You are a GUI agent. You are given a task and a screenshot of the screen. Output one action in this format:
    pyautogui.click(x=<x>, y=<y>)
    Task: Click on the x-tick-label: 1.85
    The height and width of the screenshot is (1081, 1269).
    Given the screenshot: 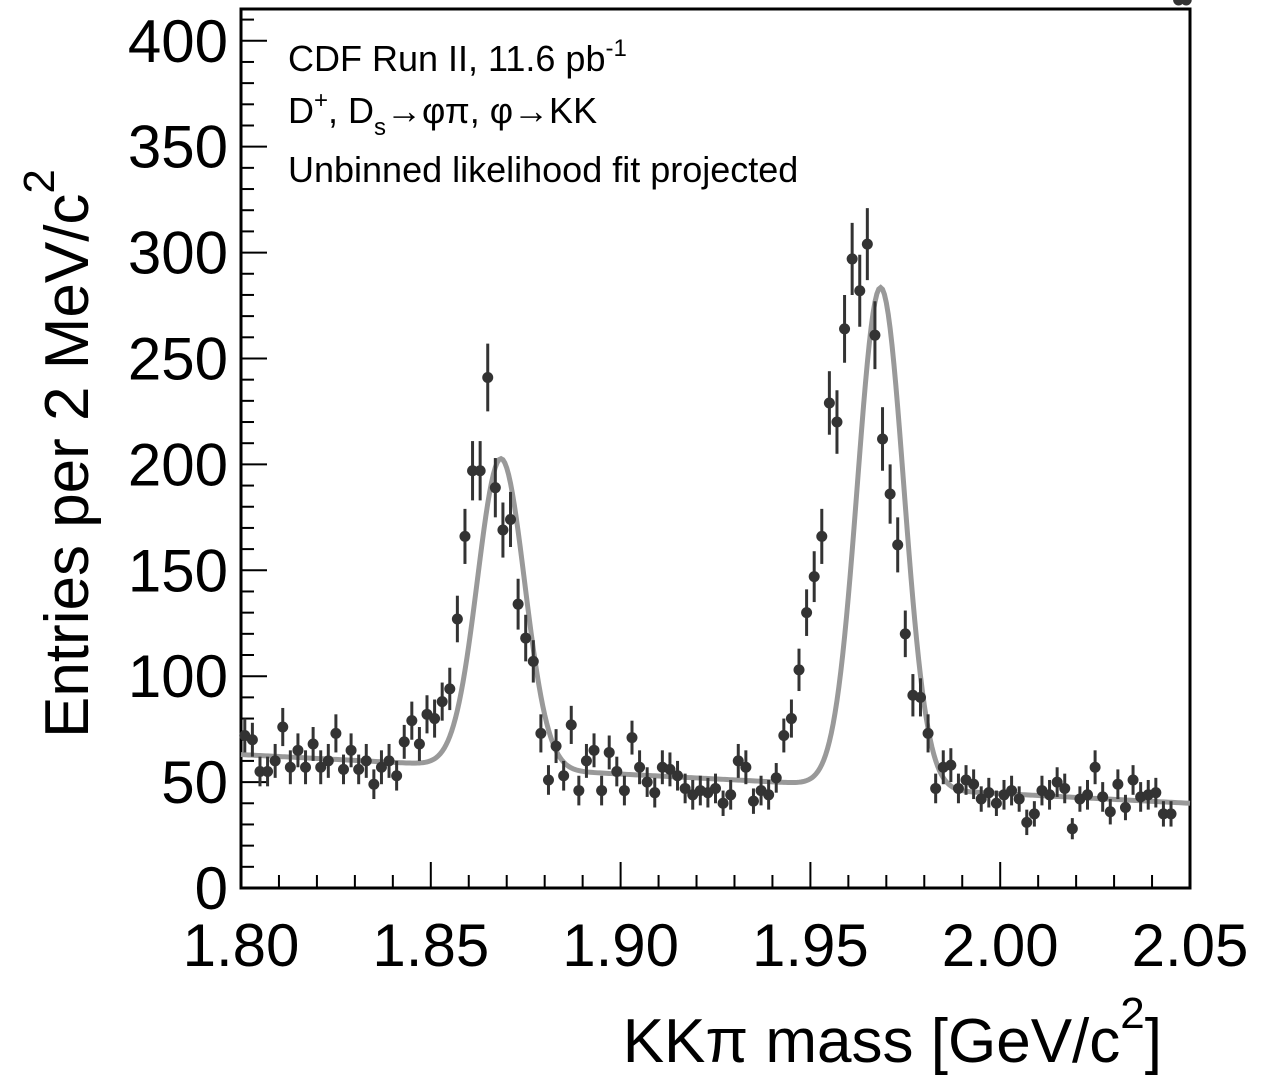 What is the action you would take?
    pyautogui.click(x=430, y=945)
    